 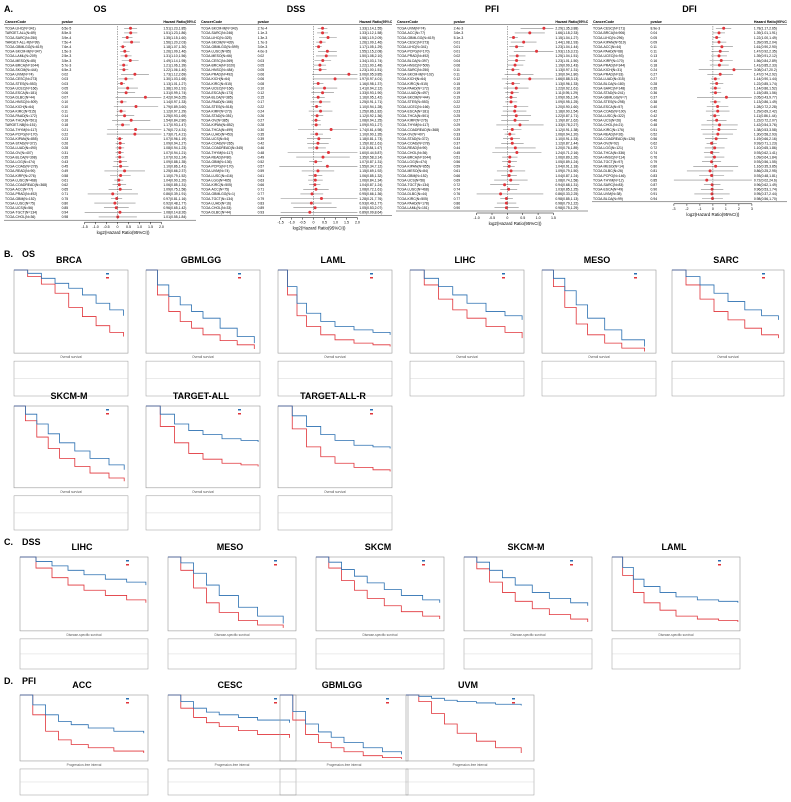 I want to click on row-hazard-ratio: 1.55(0.34,7.12), so click(x=370, y=167).